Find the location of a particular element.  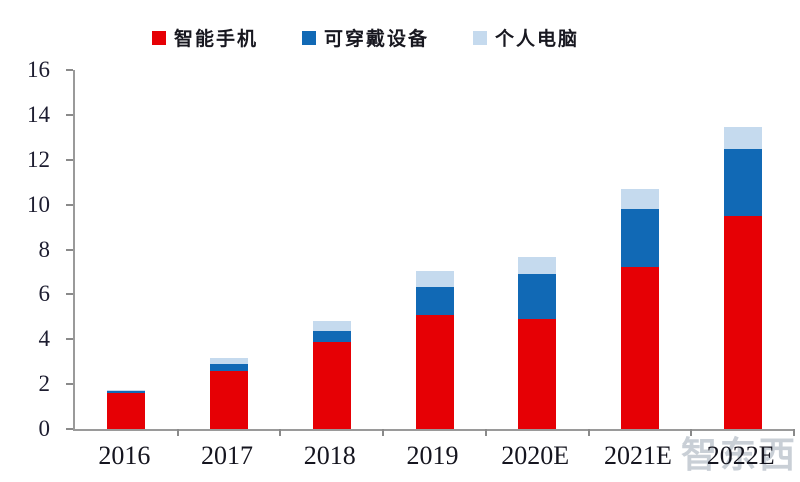

bar-2017 is located at coordinates (229, 249).